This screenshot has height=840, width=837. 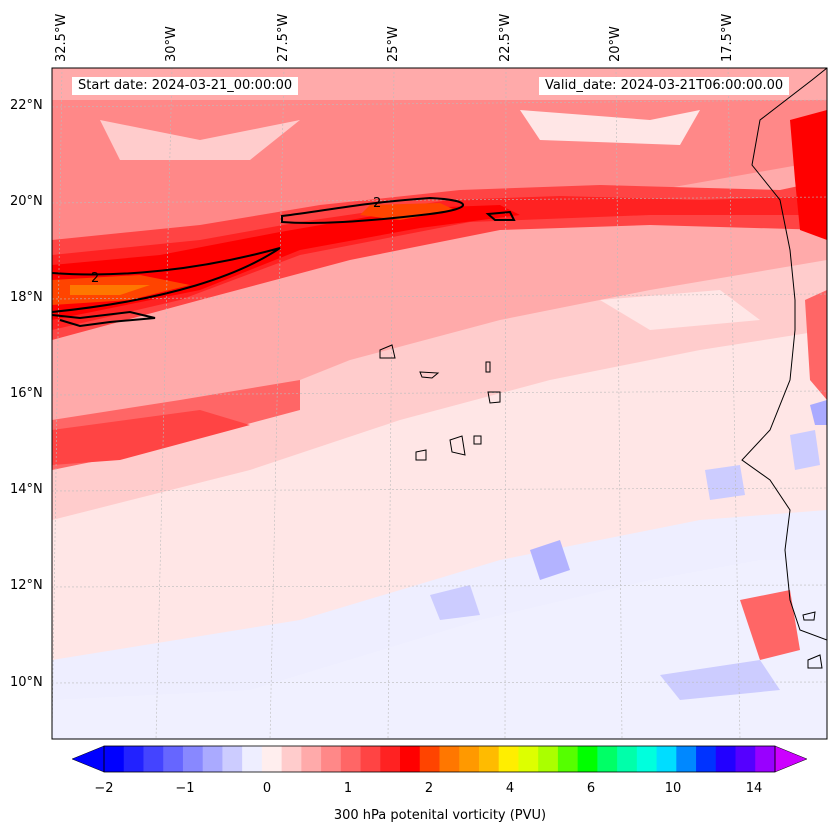 What do you see at coordinates (267, 788) in the screenshot?
I see `colorbar-tick: 0` at bounding box center [267, 788].